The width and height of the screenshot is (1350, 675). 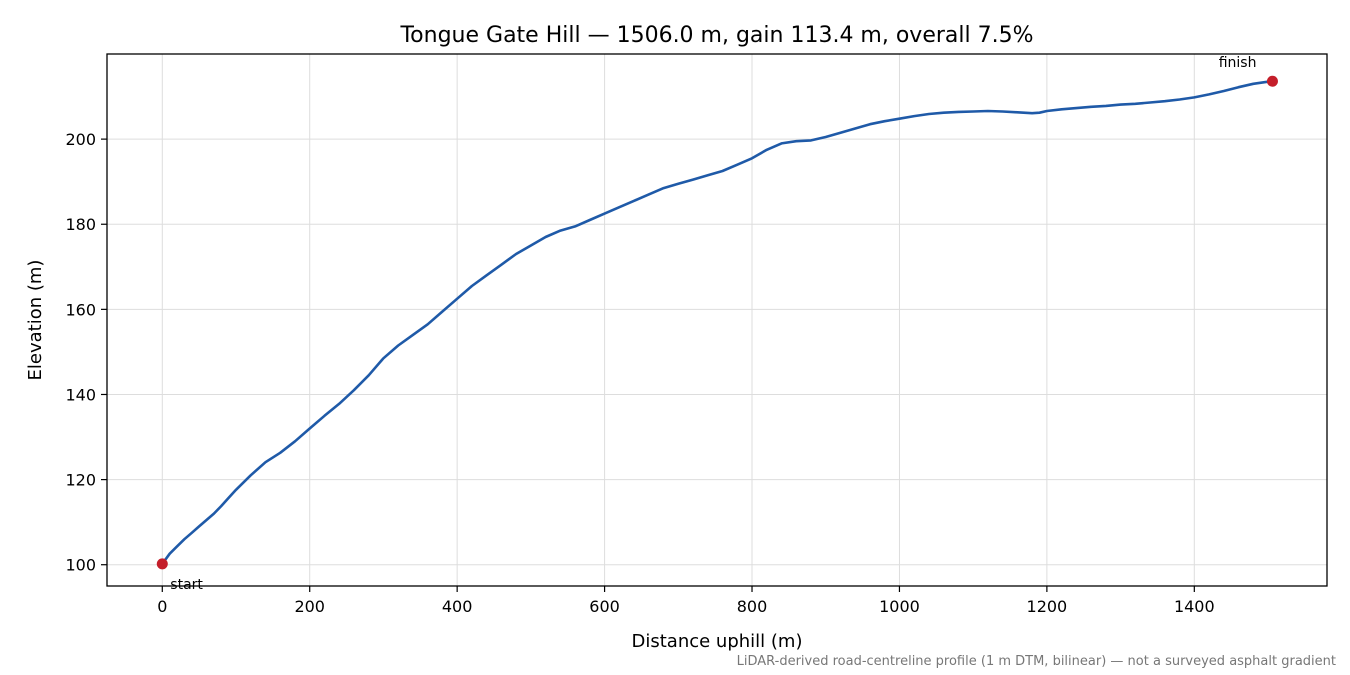 I want to click on x-tick-label: 1400, so click(x=1194, y=606).